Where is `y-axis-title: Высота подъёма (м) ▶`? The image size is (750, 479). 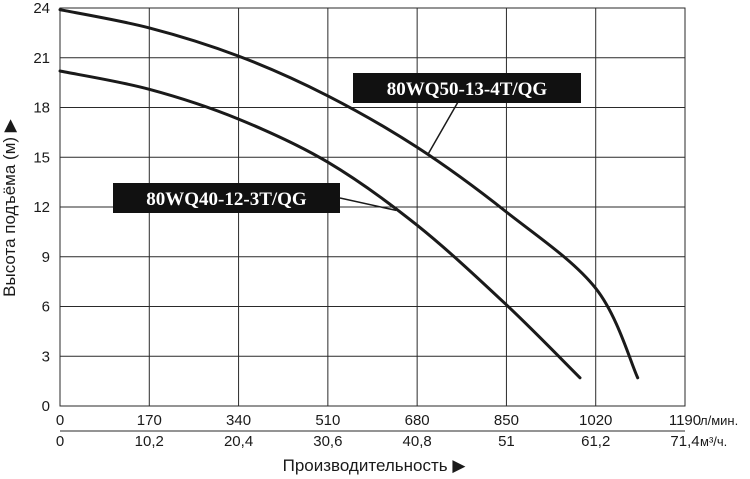 y-axis-title: Высота подъёма (м) ▶ is located at coordinates (9, 207).